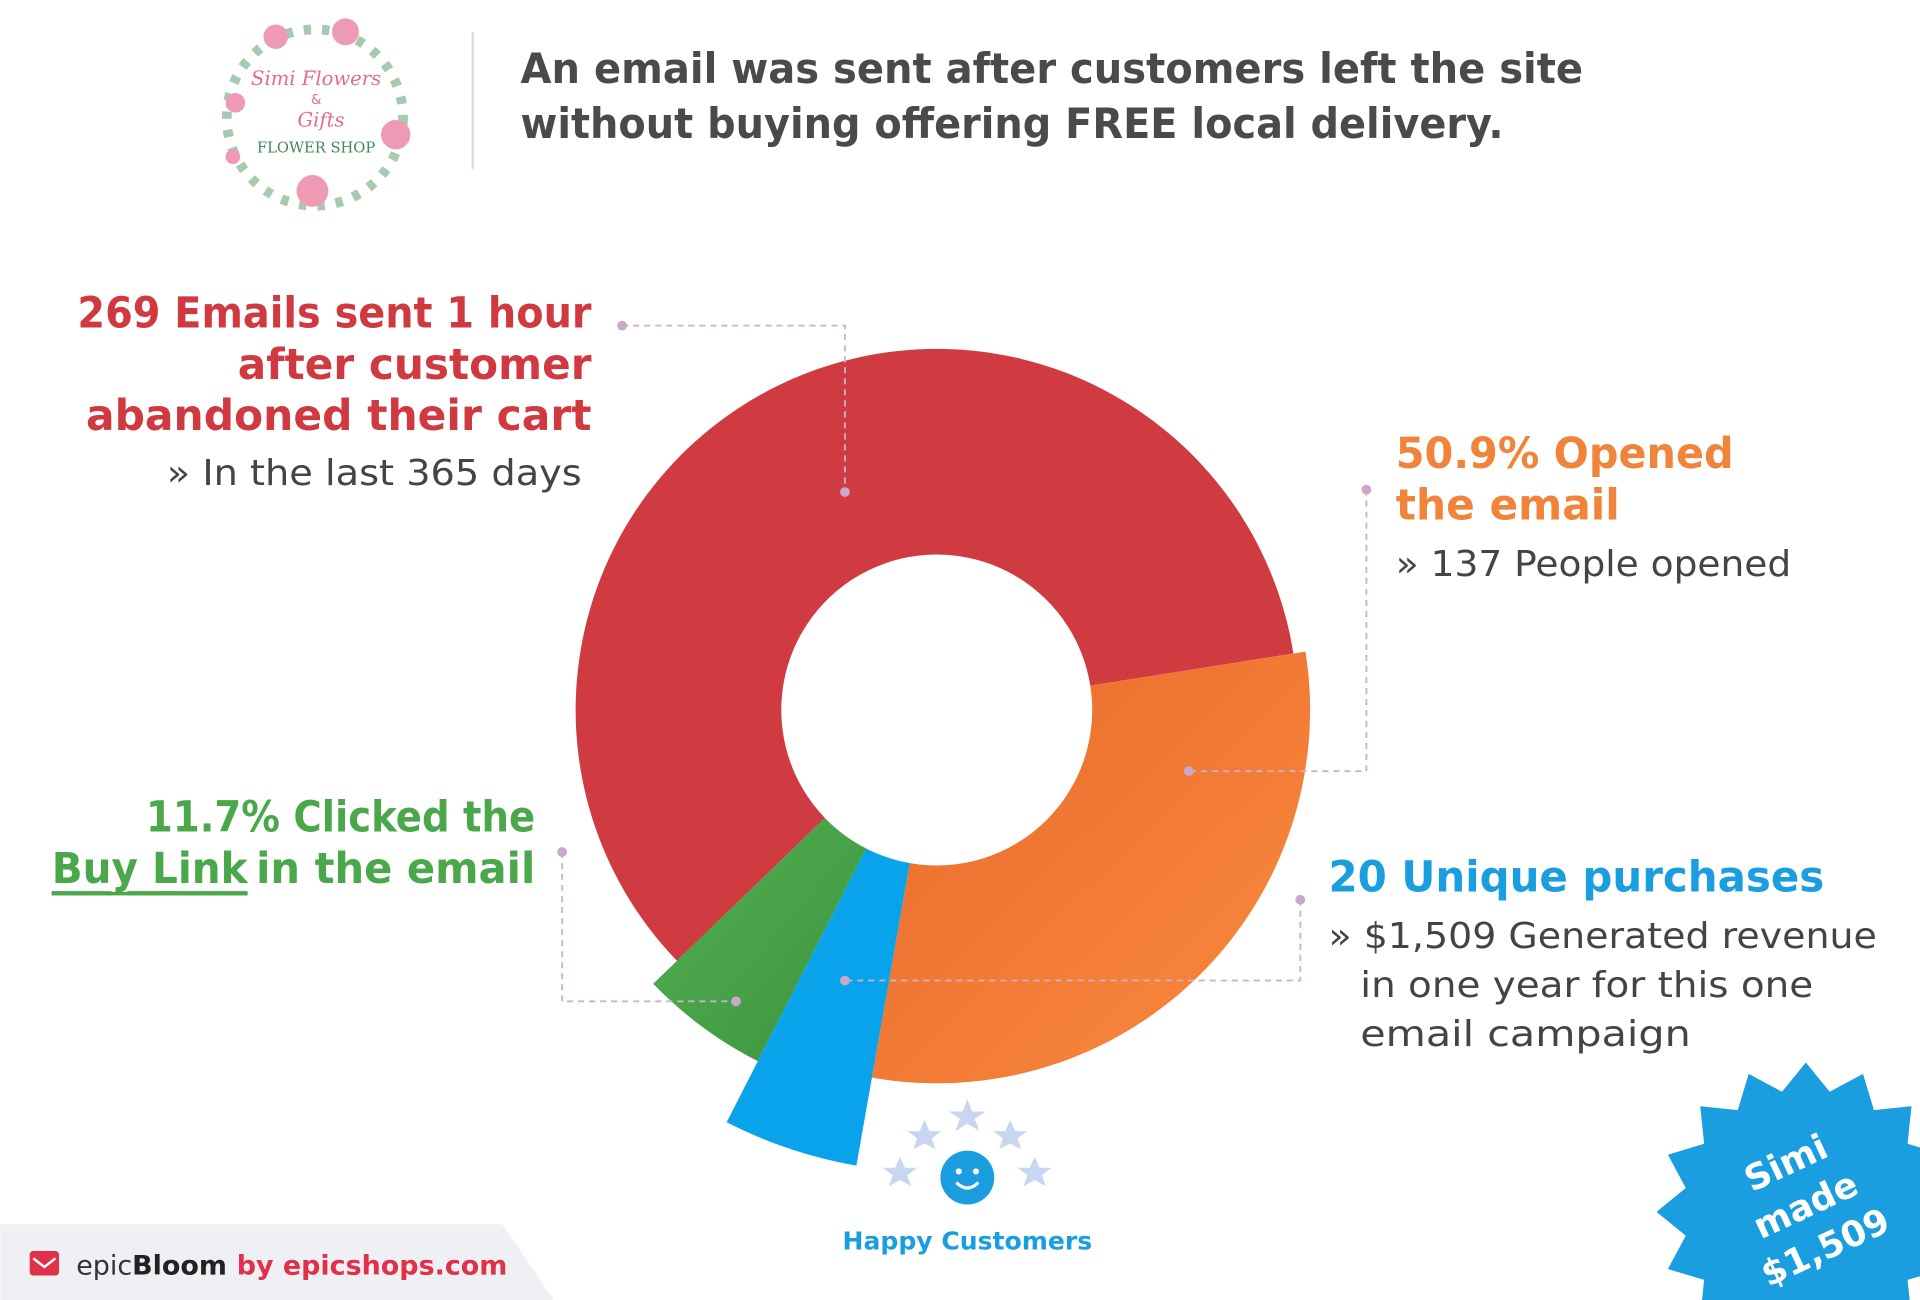 Image resolution: width=1920 pixels, height=1300 pixels. What do you see at coordinates (316, 78) in the screenshot?
I see `logo-text: Simi Flowers` at bounding box center [316, 78].